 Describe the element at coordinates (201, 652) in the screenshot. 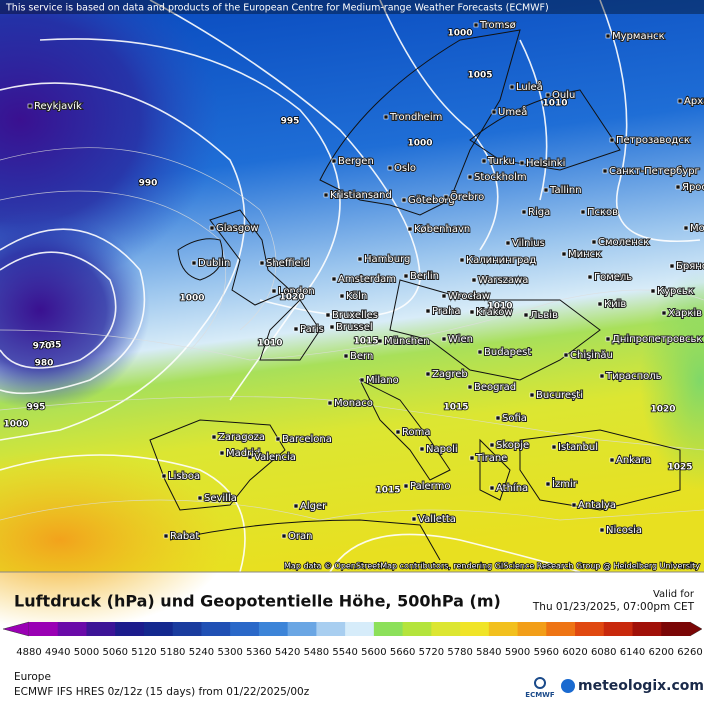

I see `colorbar-tick-label: 5240` at that location.